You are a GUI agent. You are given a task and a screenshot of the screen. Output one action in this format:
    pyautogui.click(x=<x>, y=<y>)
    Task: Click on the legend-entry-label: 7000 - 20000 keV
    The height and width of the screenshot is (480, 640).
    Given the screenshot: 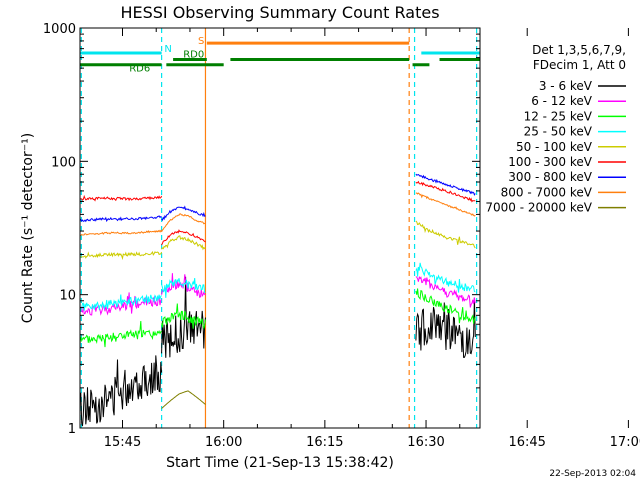 What is the action you would take?
    pyautogui.click(x=538, y=208)
    